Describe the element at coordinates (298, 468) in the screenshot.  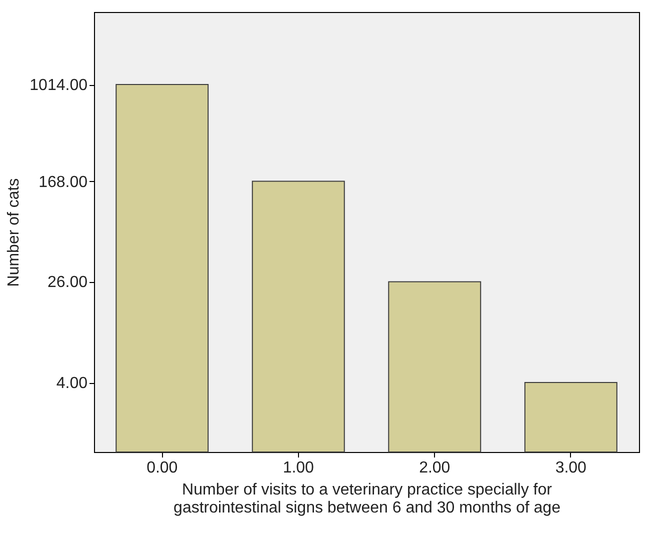
I see `x-tick-label: 1.00` at that location.